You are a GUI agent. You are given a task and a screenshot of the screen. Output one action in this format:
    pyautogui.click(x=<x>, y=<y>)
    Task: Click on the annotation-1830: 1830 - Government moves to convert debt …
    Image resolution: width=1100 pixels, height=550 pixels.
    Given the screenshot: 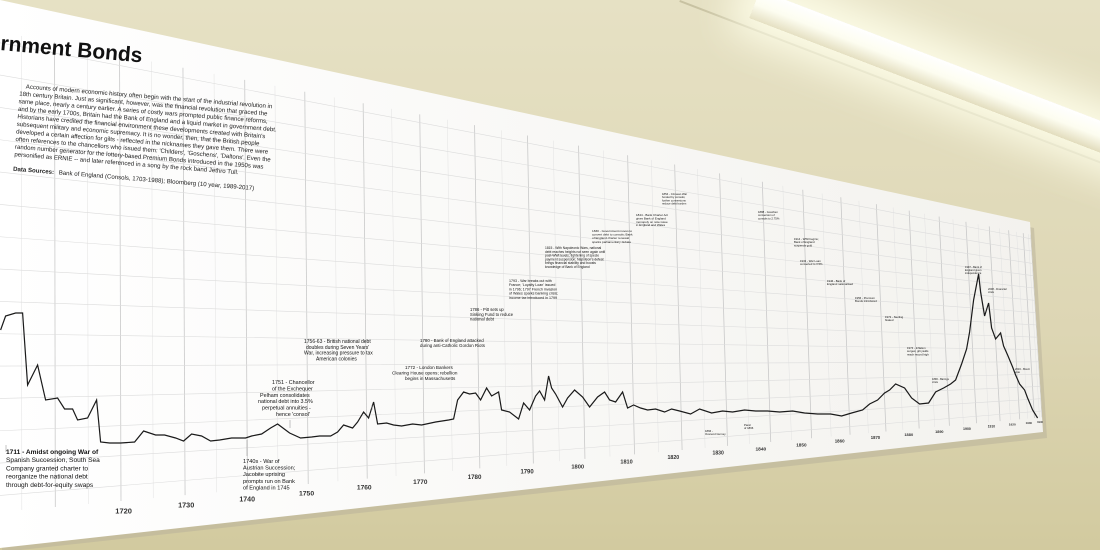 What is the action you would take?
    pyautogui.click(x=612, y=236)
    